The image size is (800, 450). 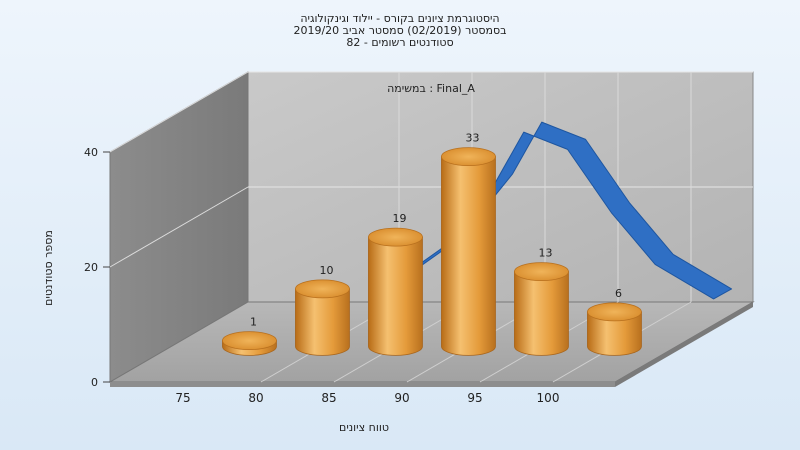 I want to click on bar-value-label: 19, so click(x=399, y=218).